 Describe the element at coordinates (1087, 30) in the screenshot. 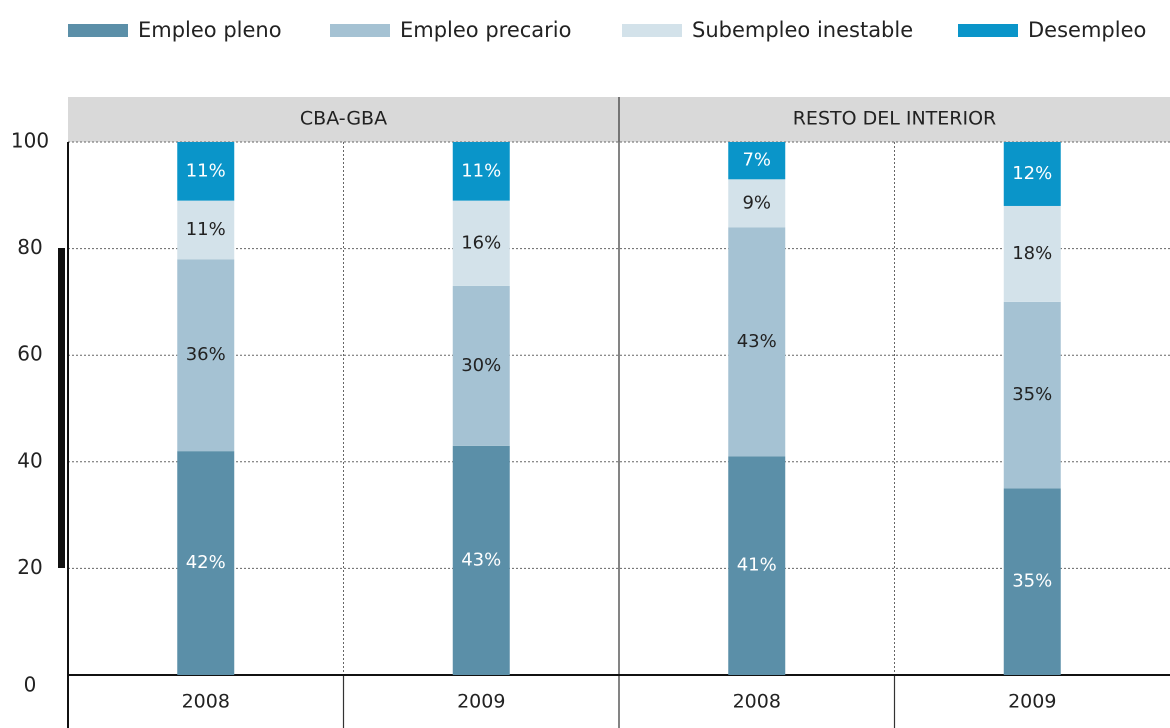

I see `legend-label: Desempleo` at that location.